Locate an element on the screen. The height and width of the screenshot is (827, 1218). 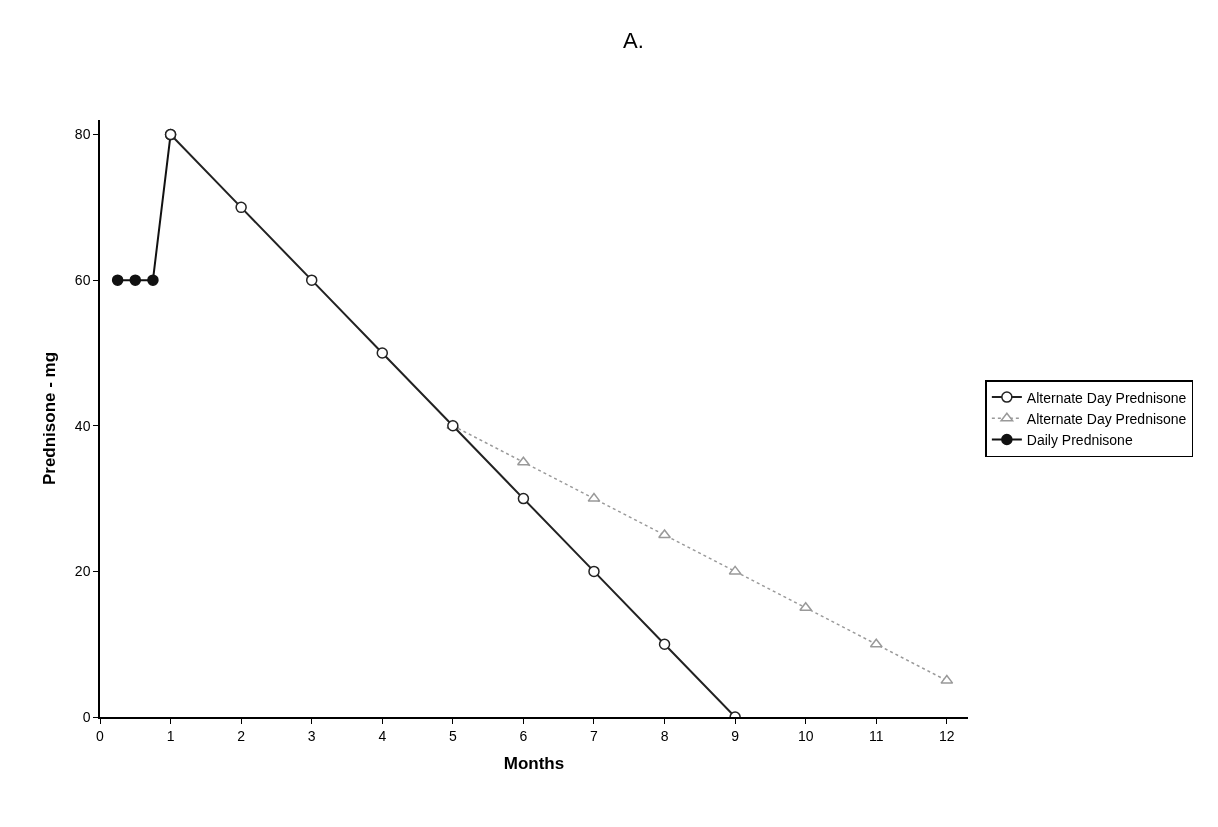
y-tick-label: 40 is located at coordinates (82, 425).